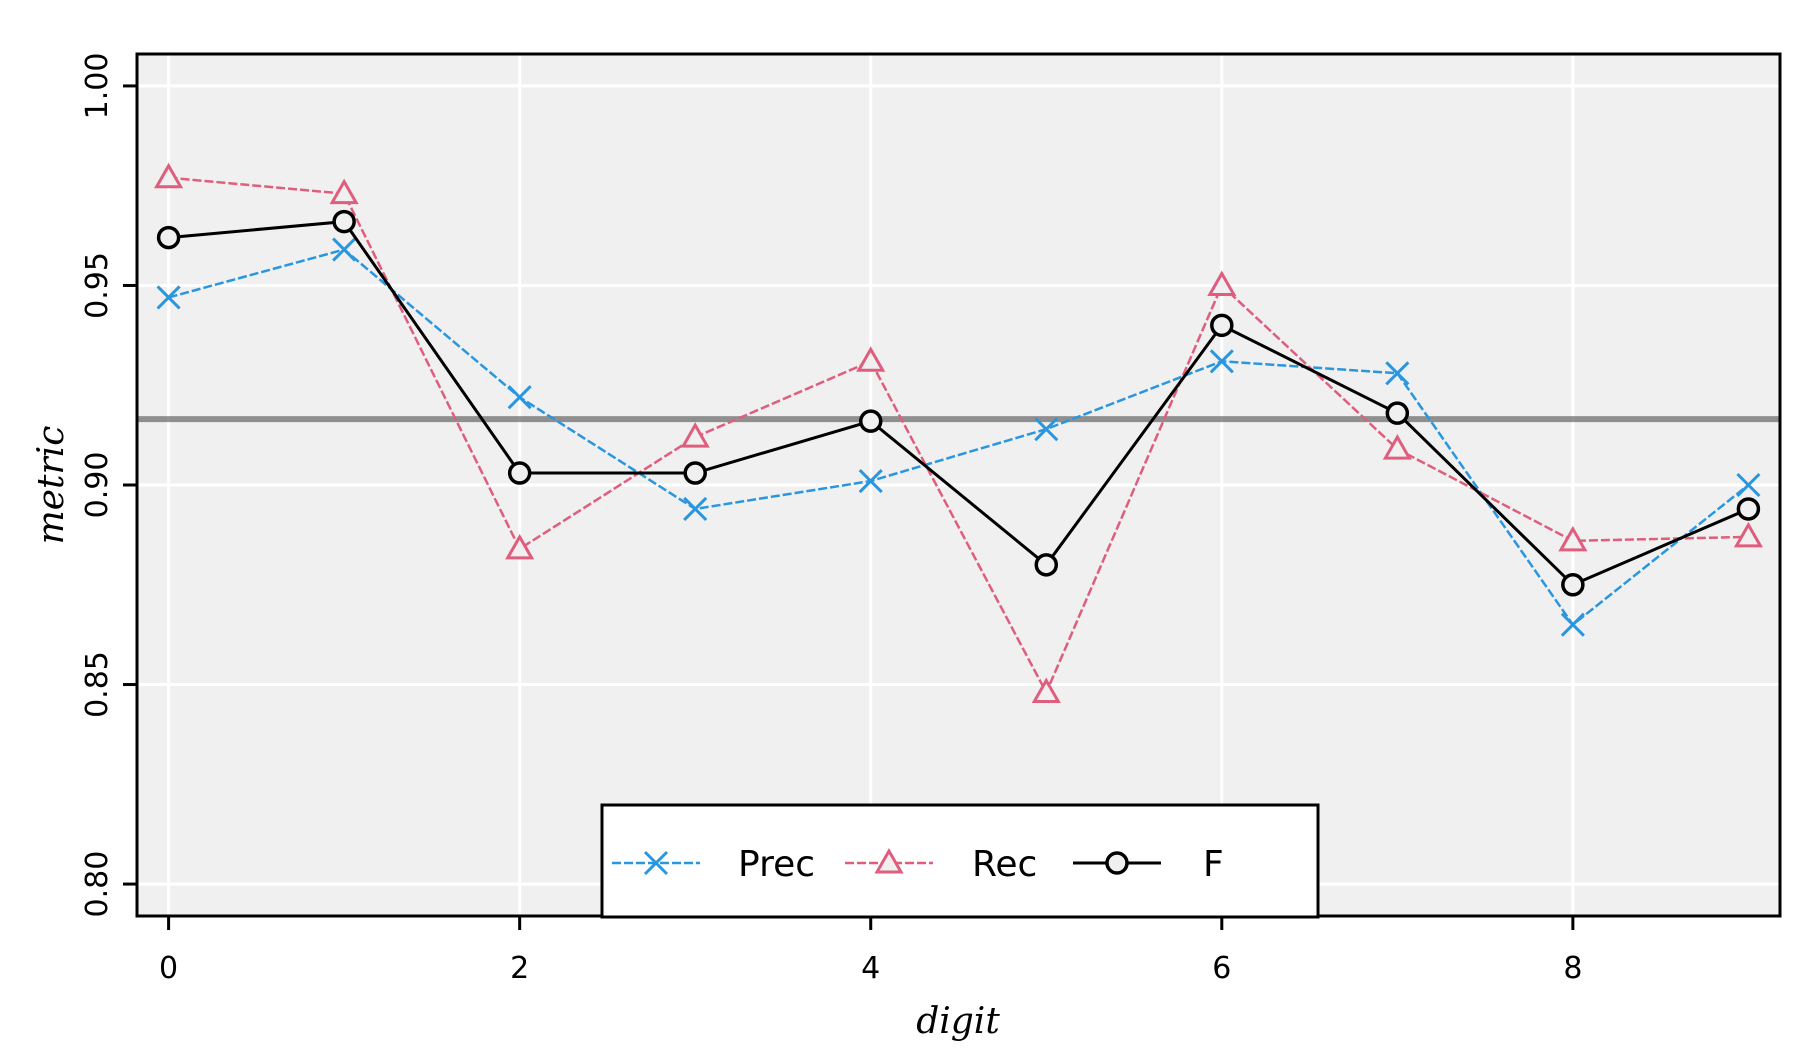 Image resolution: width=1800 pixels, height=1050 pixels. Describe the element at coordinates (870, 968) in the screenshot. I see `x-tick-label: 4` at that location.